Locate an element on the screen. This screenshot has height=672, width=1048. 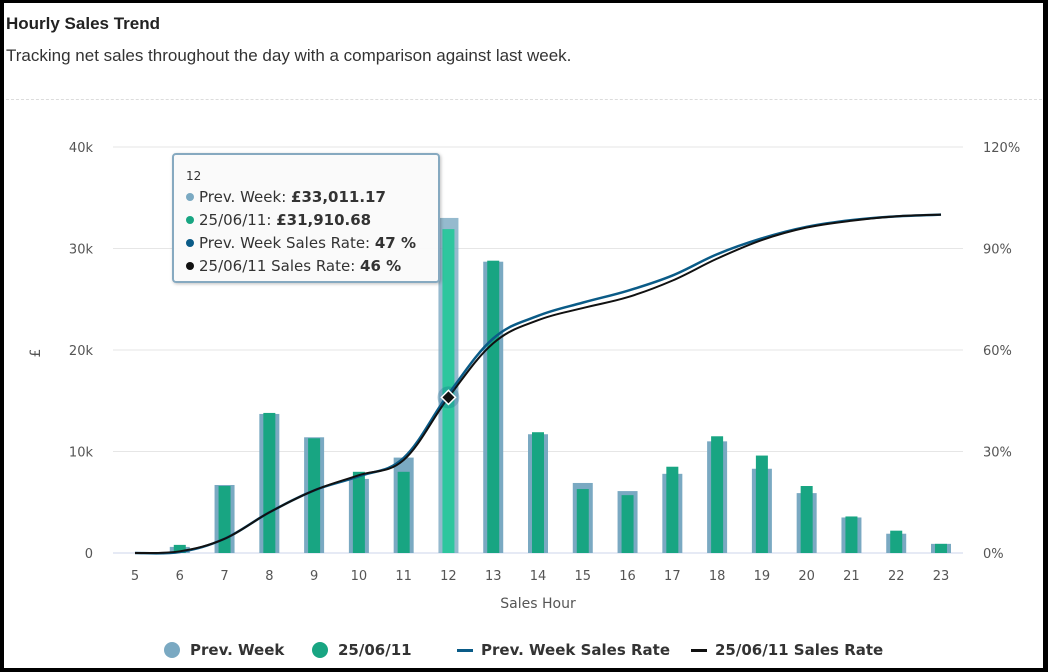
y2-tick-label: 0% is located at coordinates (993, 554).